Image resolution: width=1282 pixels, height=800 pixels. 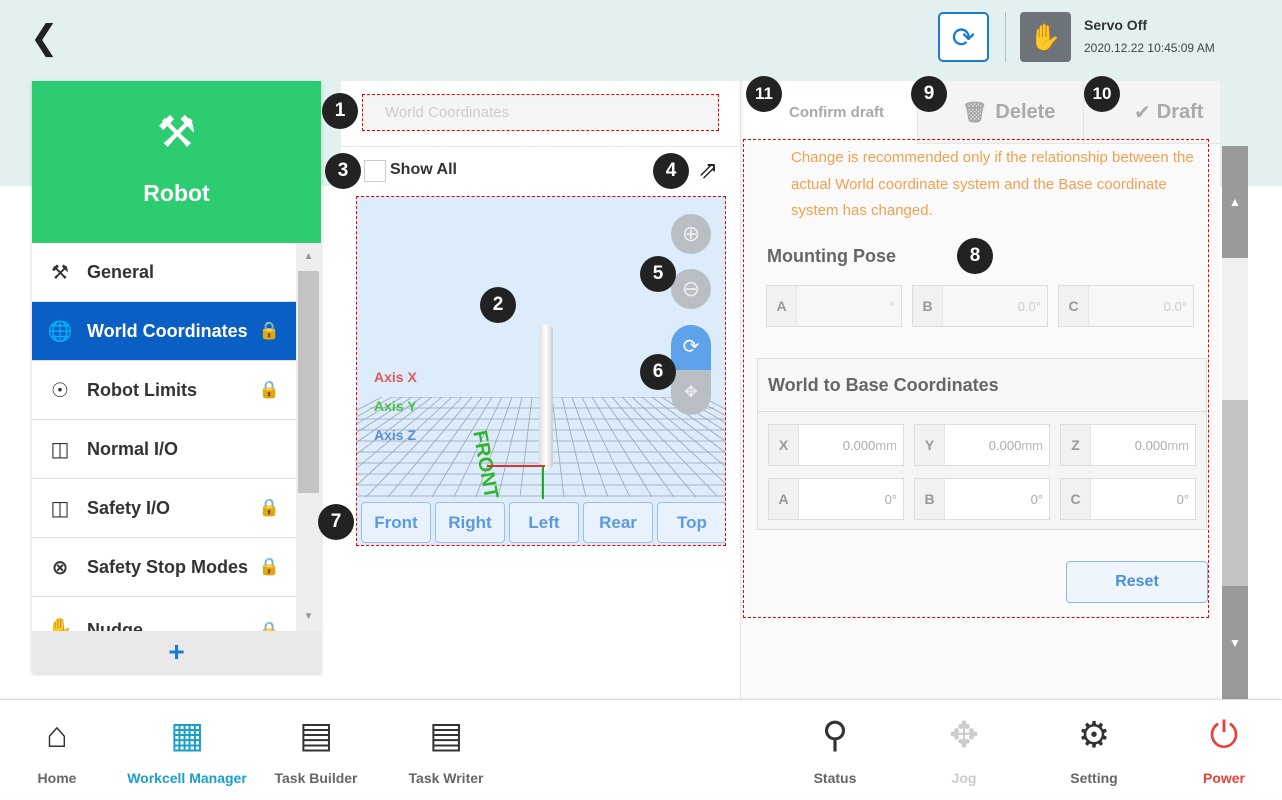 What do you see at coordinates (316, 778) in the screenshot?
I see `nav-label: Task Builder` at bounding box center [316, 778].